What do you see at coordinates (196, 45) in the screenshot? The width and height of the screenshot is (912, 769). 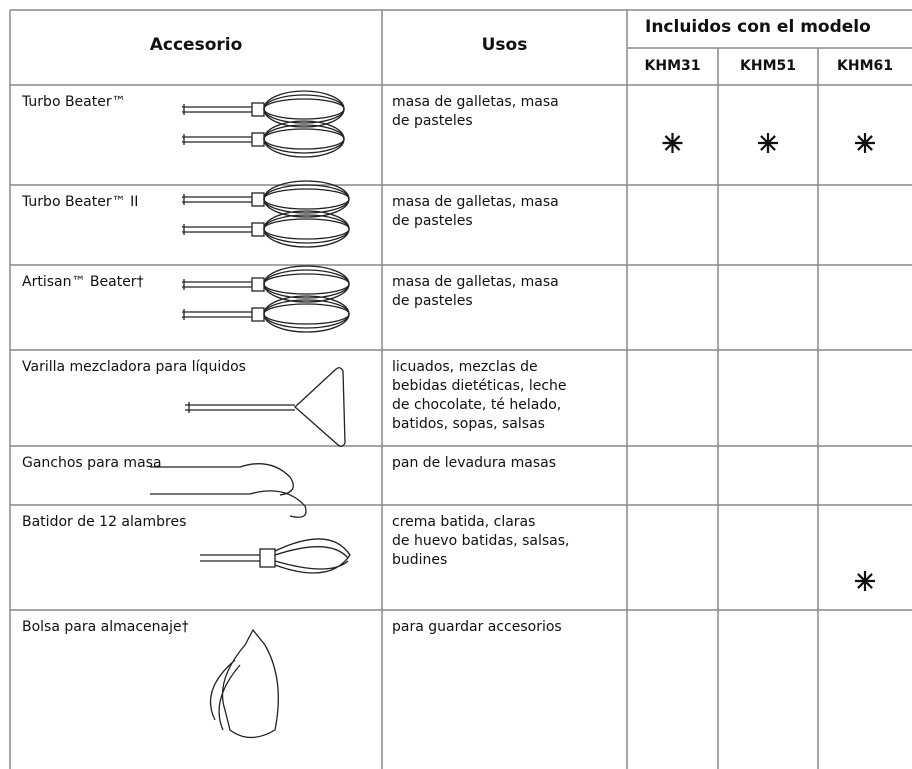 I see `header-accessory: Accesorio` at bounding box center [196, 45].